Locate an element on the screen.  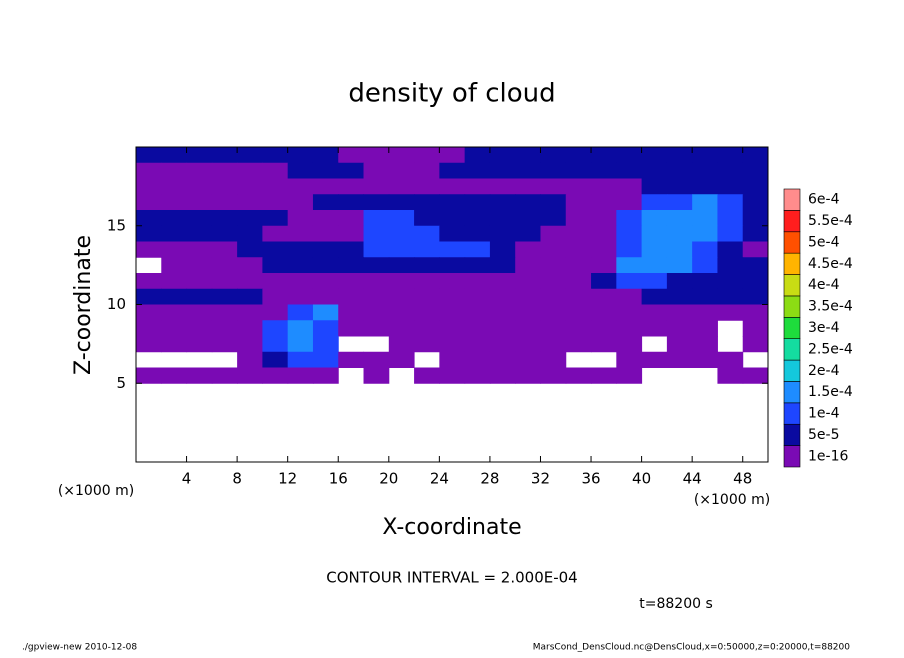
colorbar-label: 4.5e-4 is located at coordinates (830, 264).